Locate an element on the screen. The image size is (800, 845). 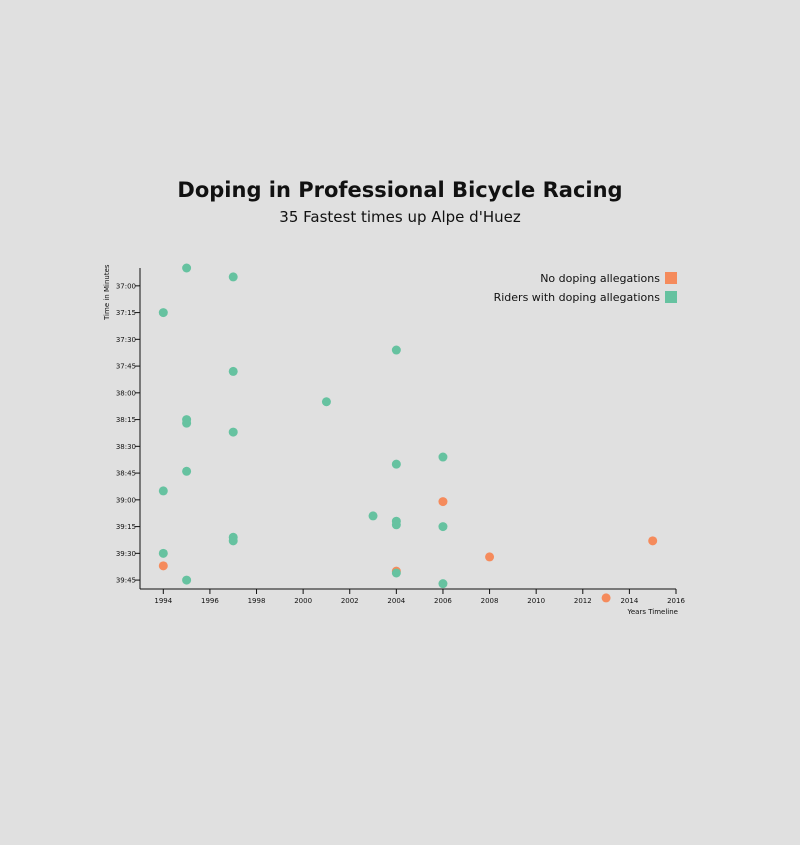
legend-label: Riders with doping allegations is located at coordinates (577, 297).